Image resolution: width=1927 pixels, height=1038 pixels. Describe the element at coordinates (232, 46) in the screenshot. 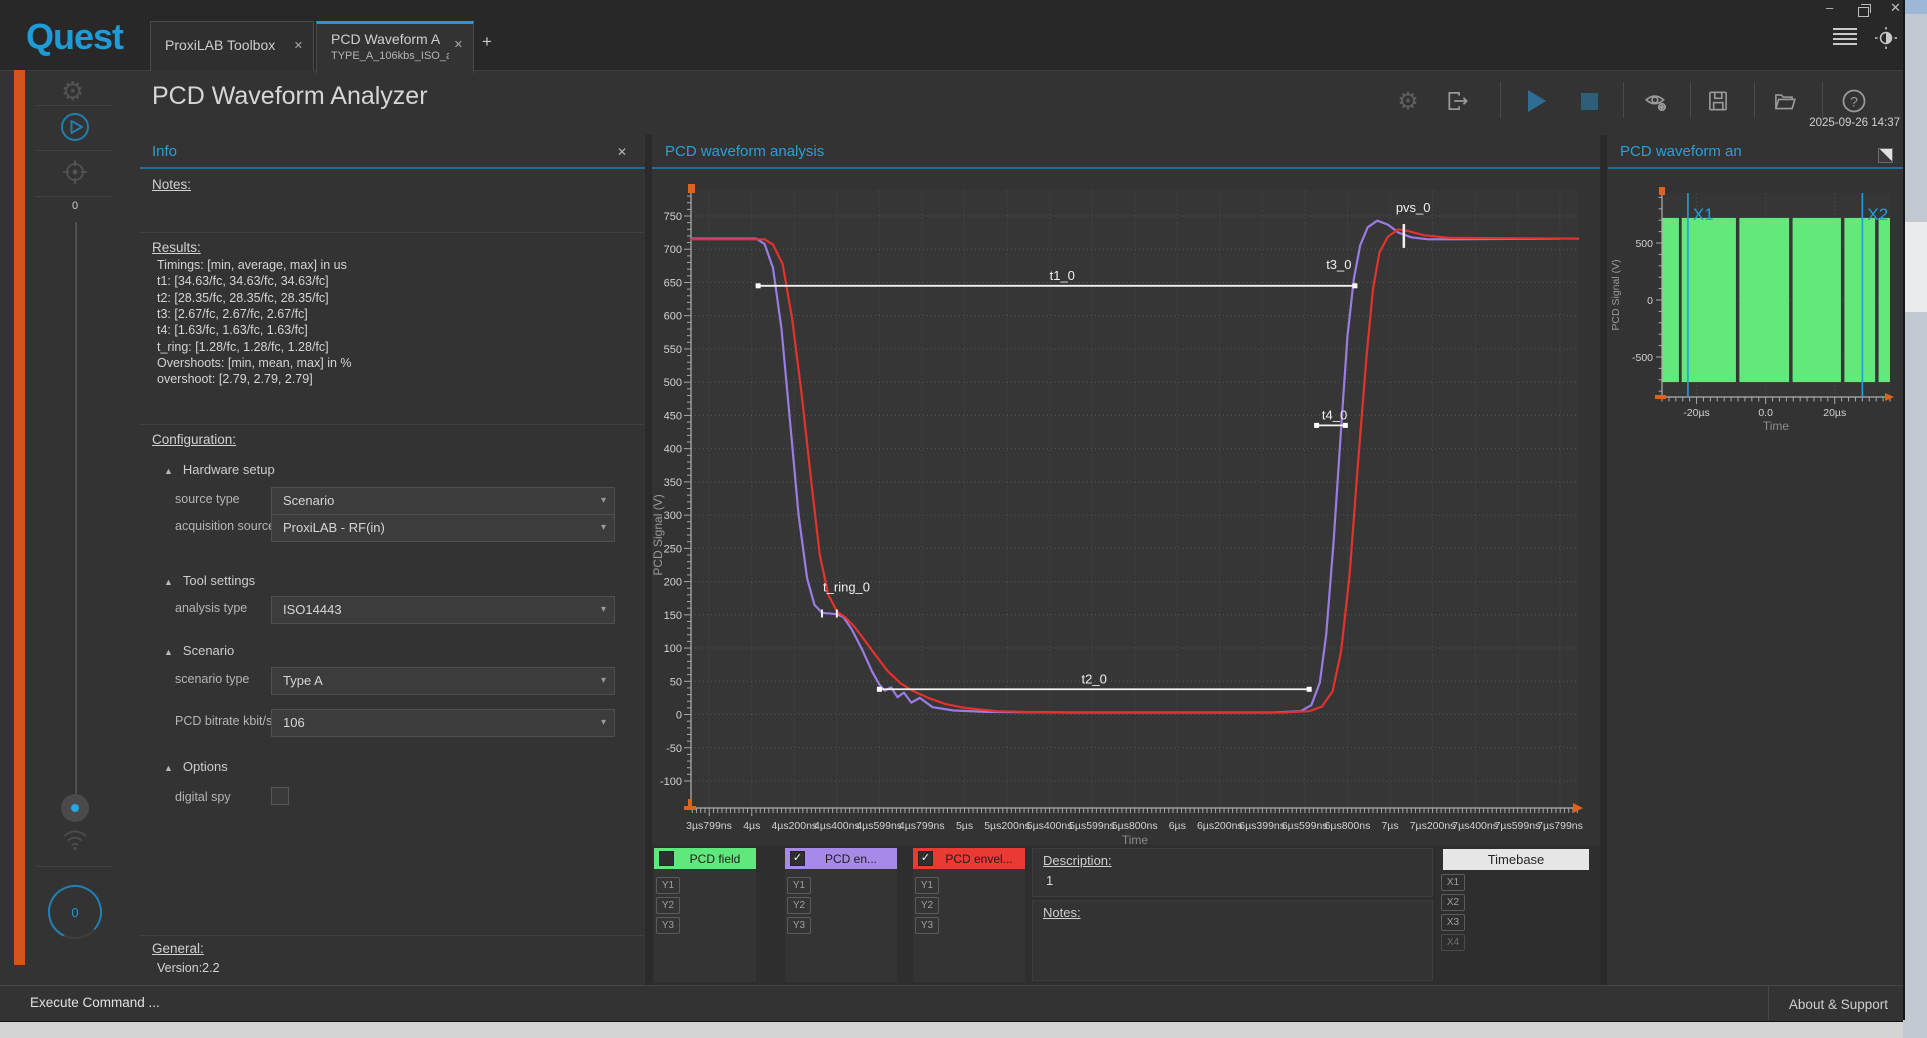

I see `tab-proxilab-toolbox: ProxiLAB Toolbox ✕` at that location.